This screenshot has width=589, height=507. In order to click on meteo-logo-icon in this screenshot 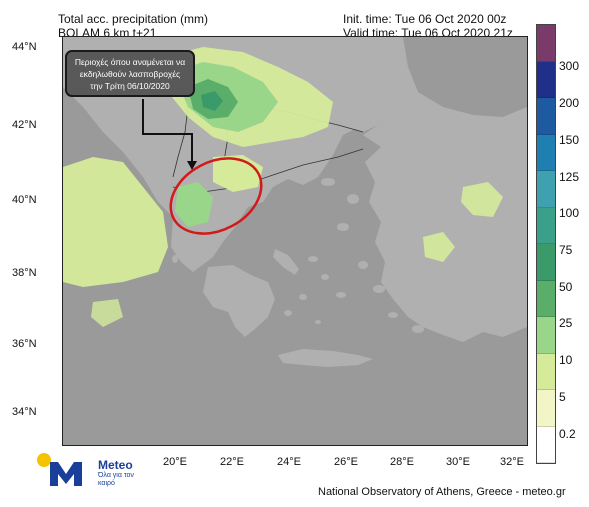, I will do `click(59, 469)`.